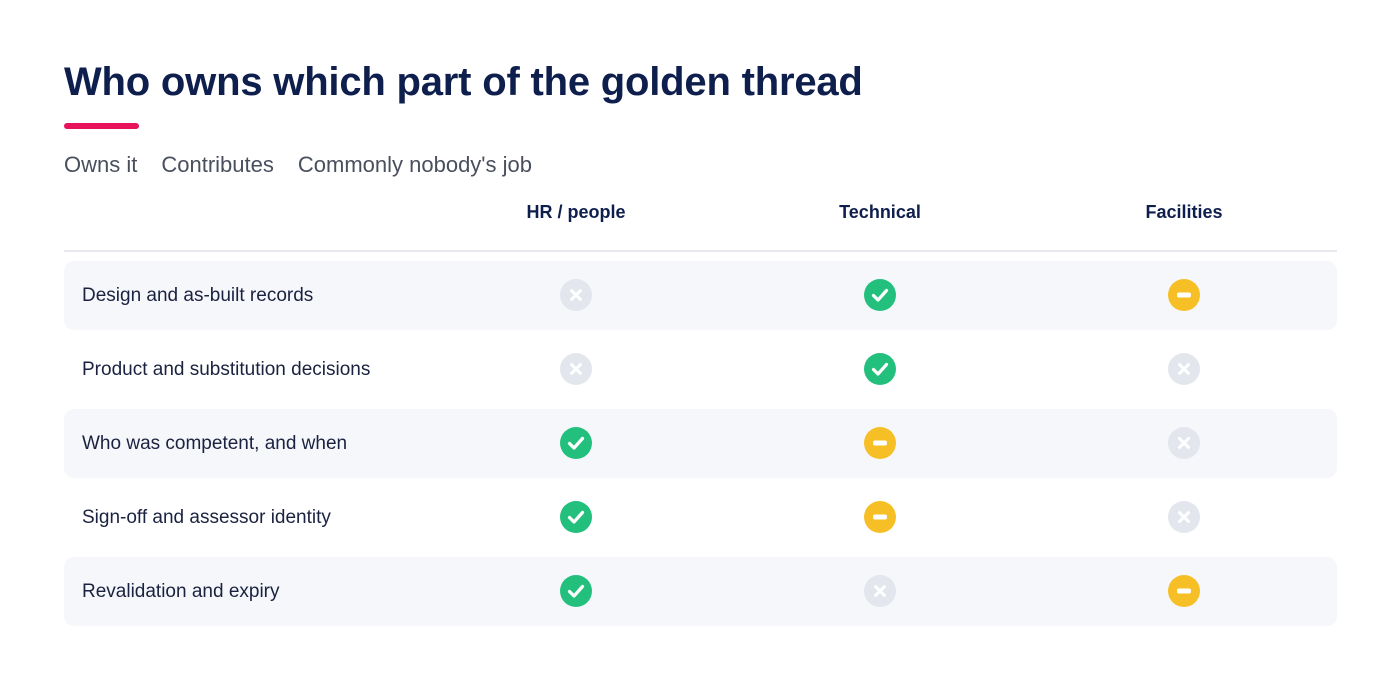 Image resolution: width=1400 pixels, height=700 pixels. I want to click on legend-nobody: Commonly nobody's job, so click(414, 164).